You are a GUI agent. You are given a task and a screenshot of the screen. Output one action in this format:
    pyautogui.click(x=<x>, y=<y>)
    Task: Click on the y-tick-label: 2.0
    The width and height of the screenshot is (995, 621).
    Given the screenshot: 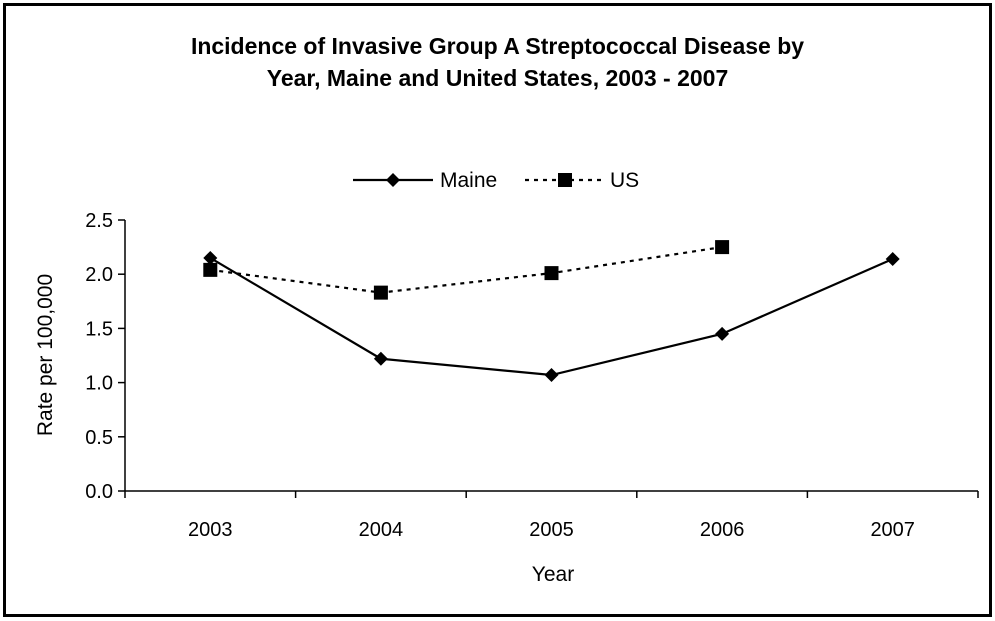 What is the action you would take?
    pyautogui.click(x=99, y=275)
    